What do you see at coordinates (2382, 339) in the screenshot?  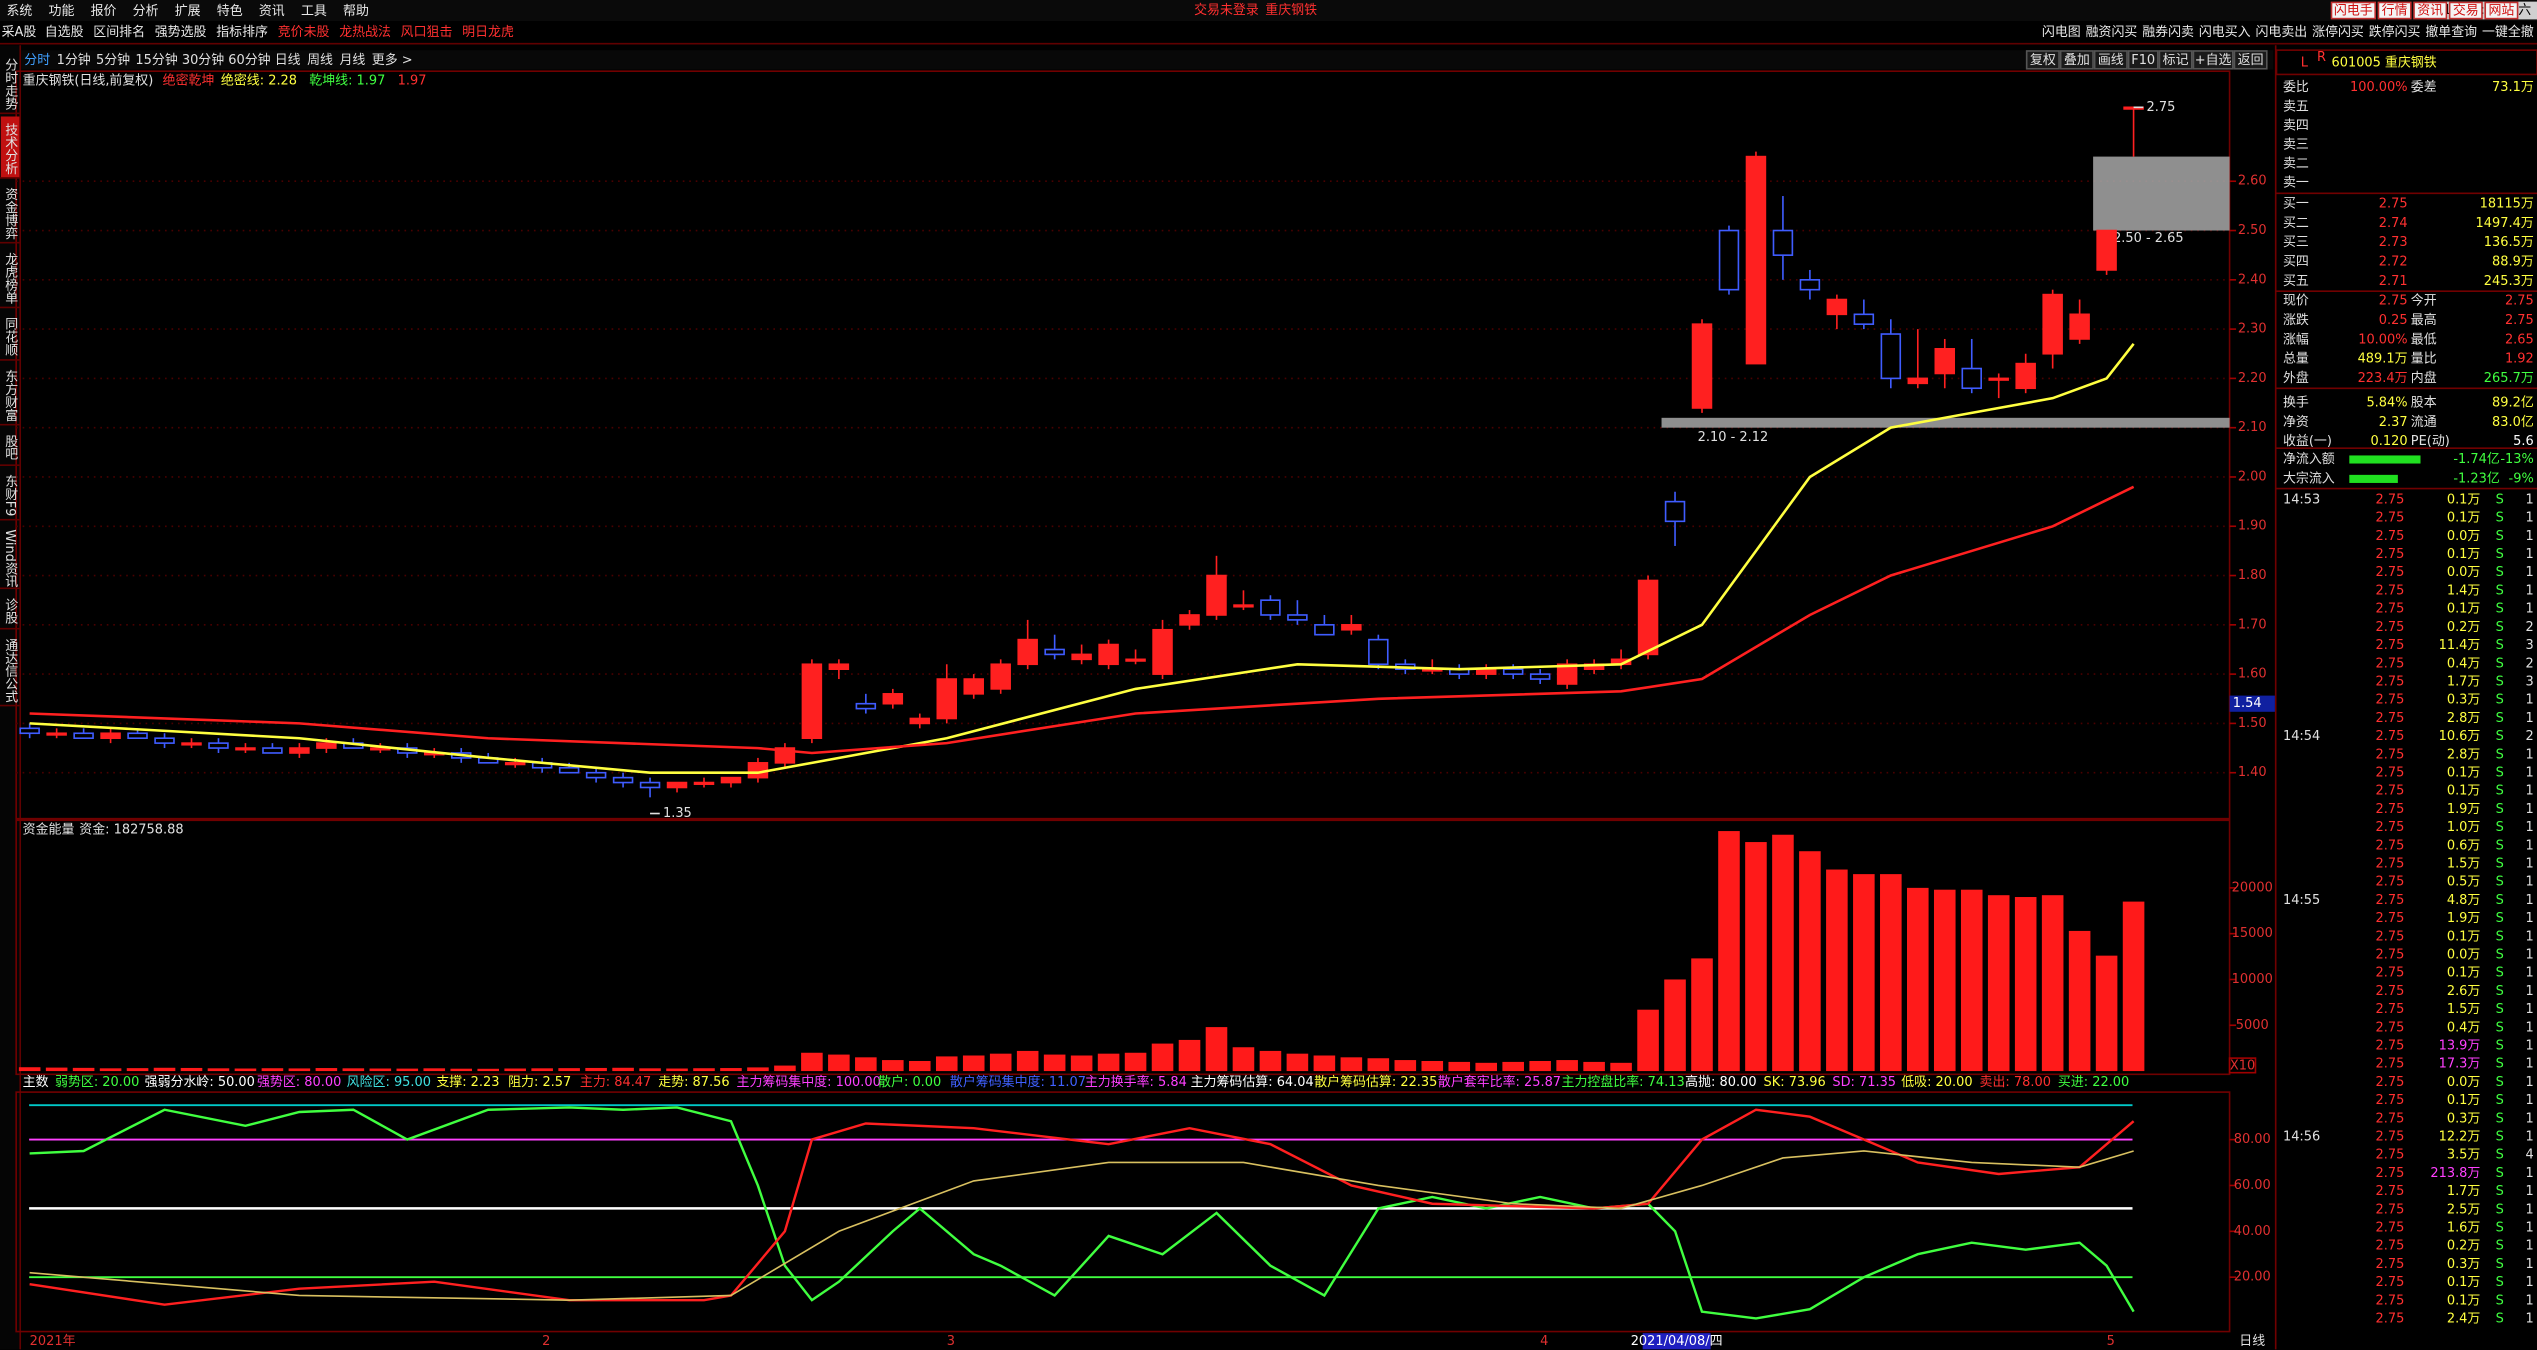 I see `stat-value: 10.00%` at bounding box center [2382, 339].